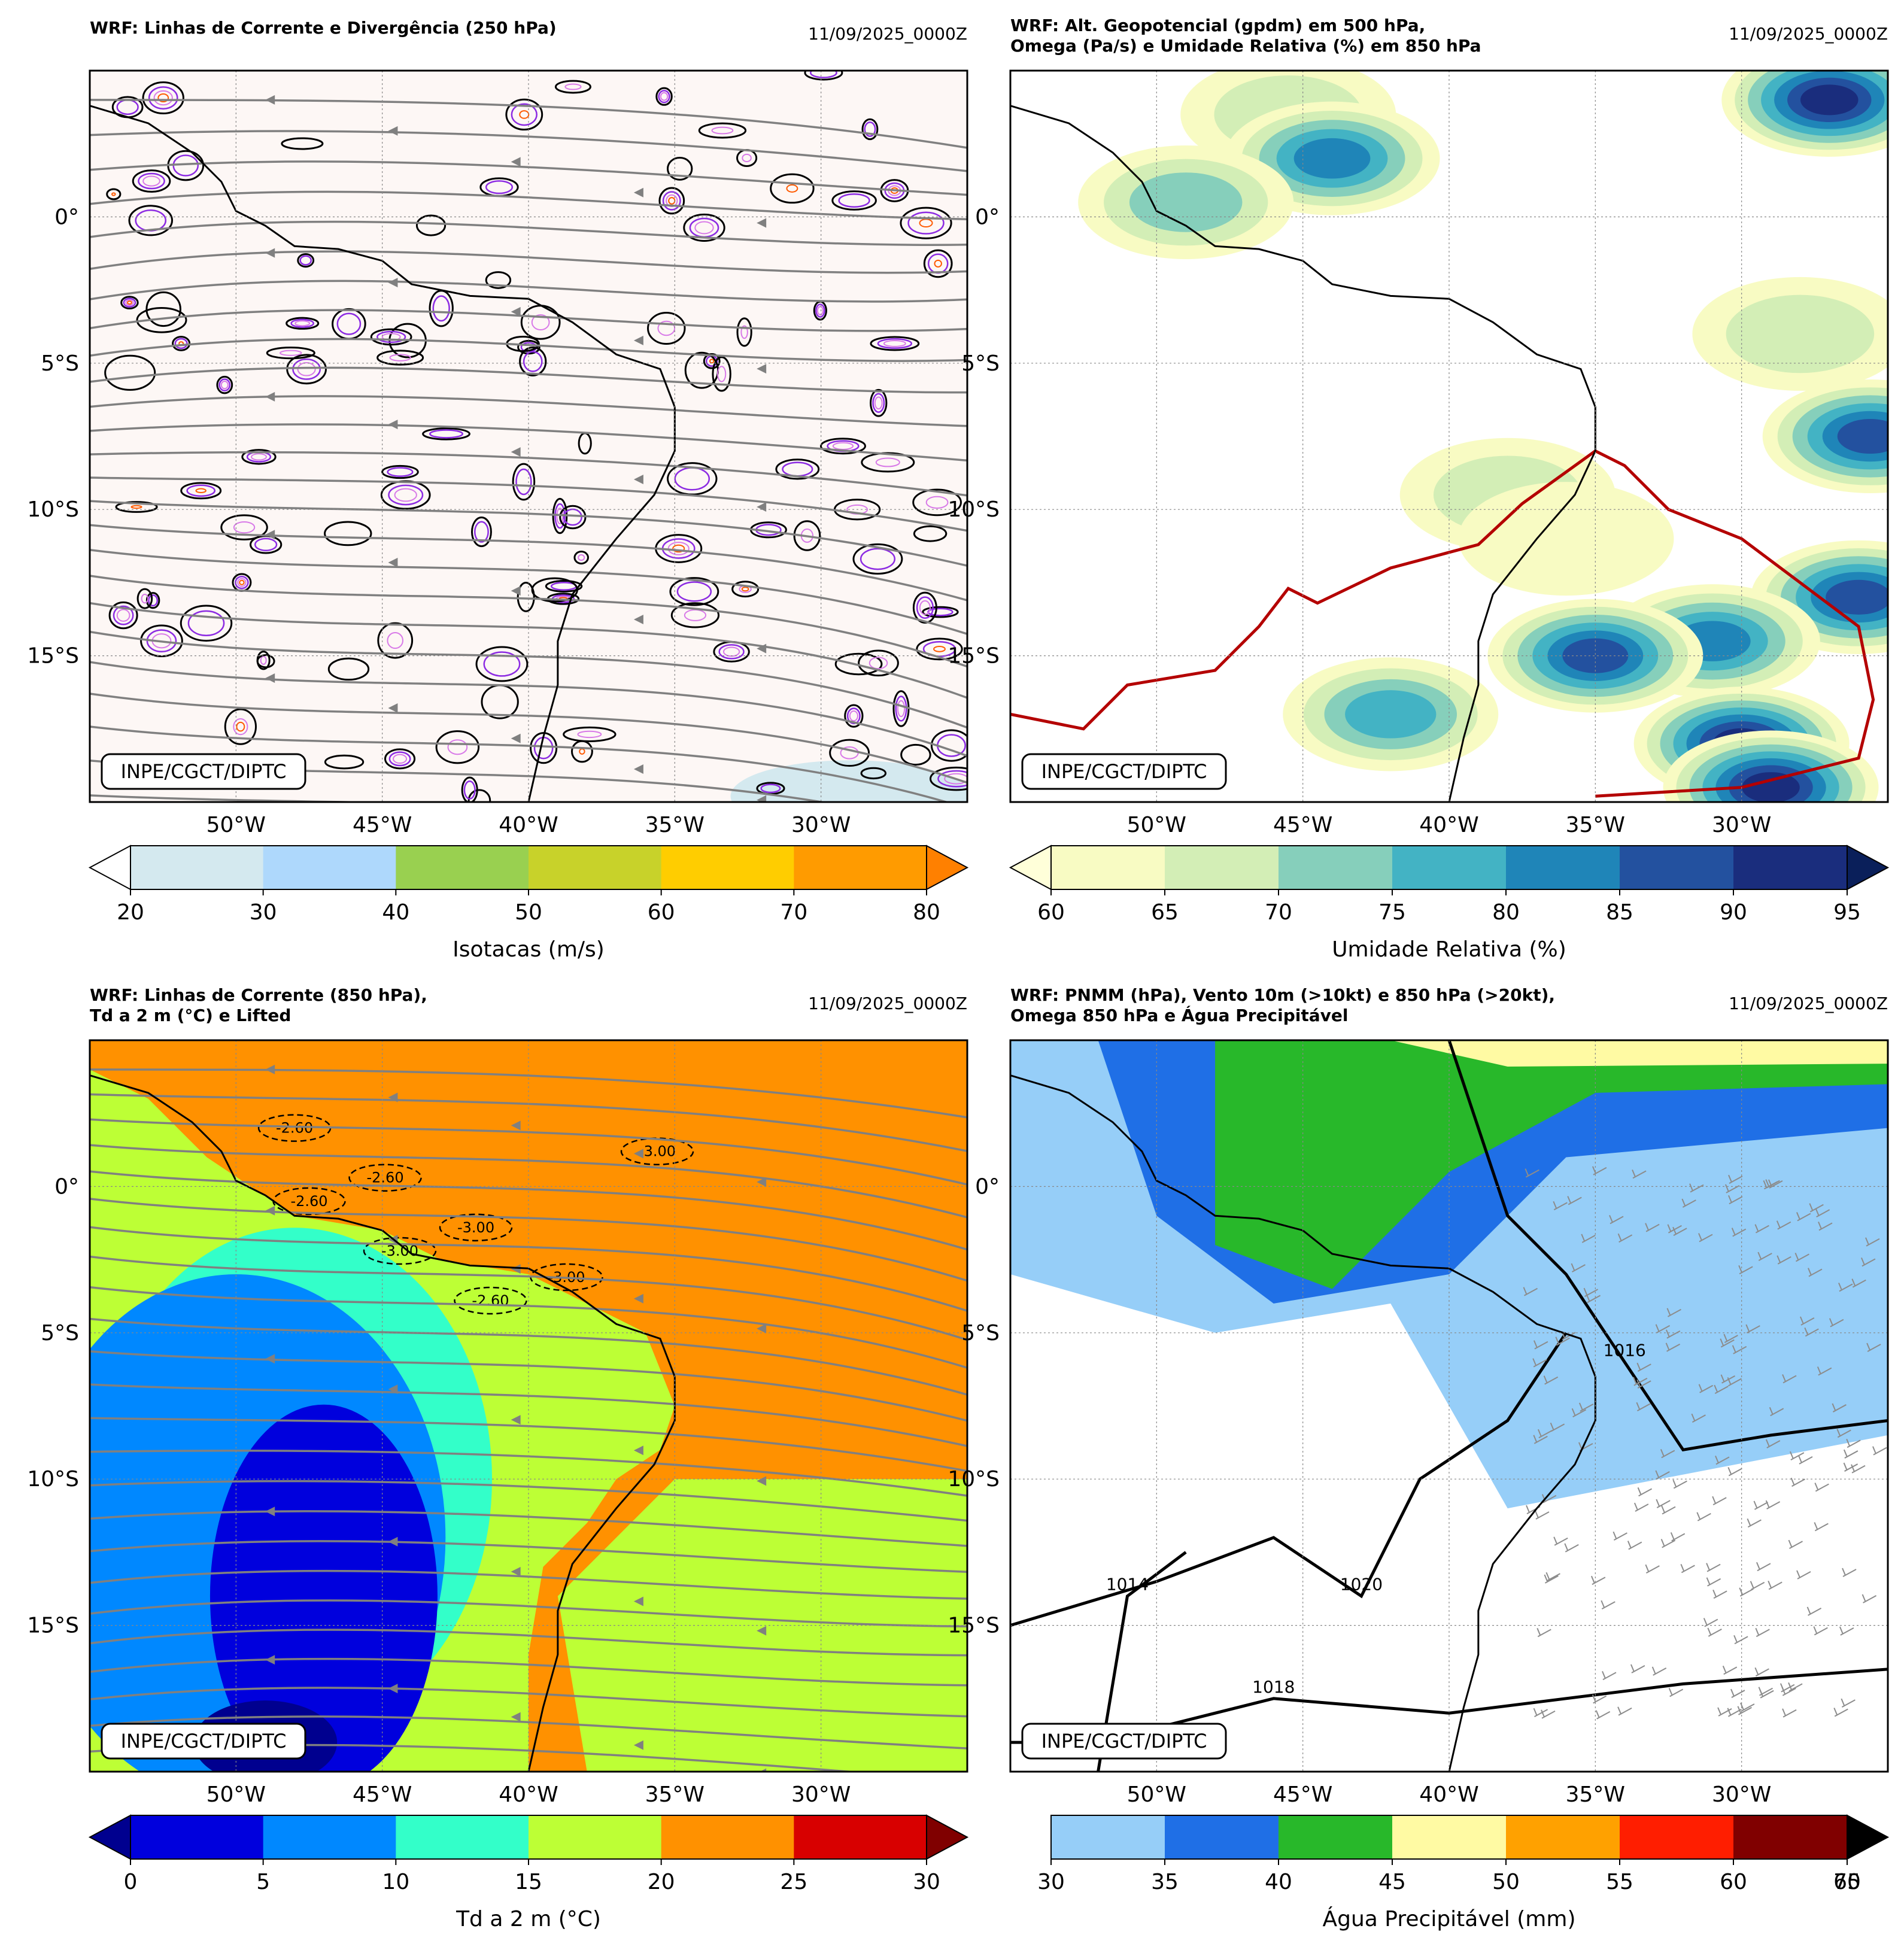 Image resolution: width=1904 pixels, height=1953 pixels. I want to click on x-tick-label: 45°W, so click(1302, 825).